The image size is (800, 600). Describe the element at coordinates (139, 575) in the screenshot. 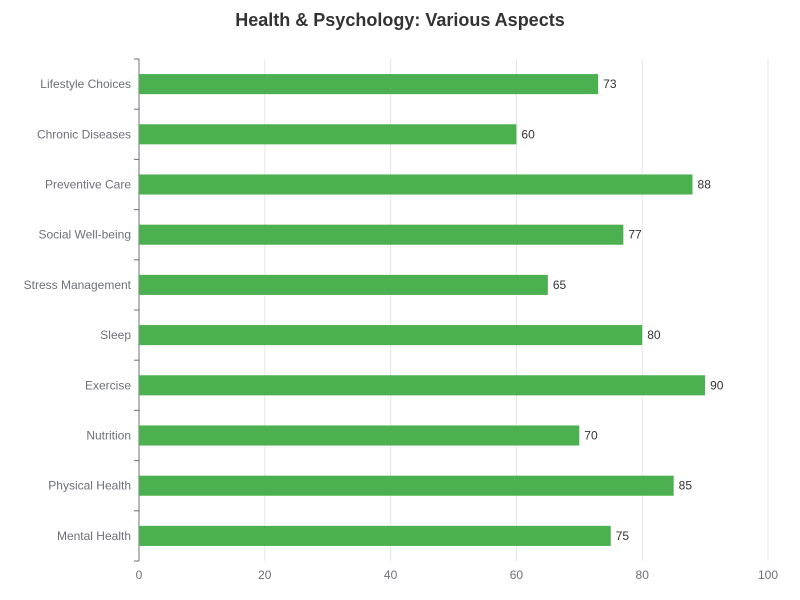

I see `x-tick-label: 0` at that location.